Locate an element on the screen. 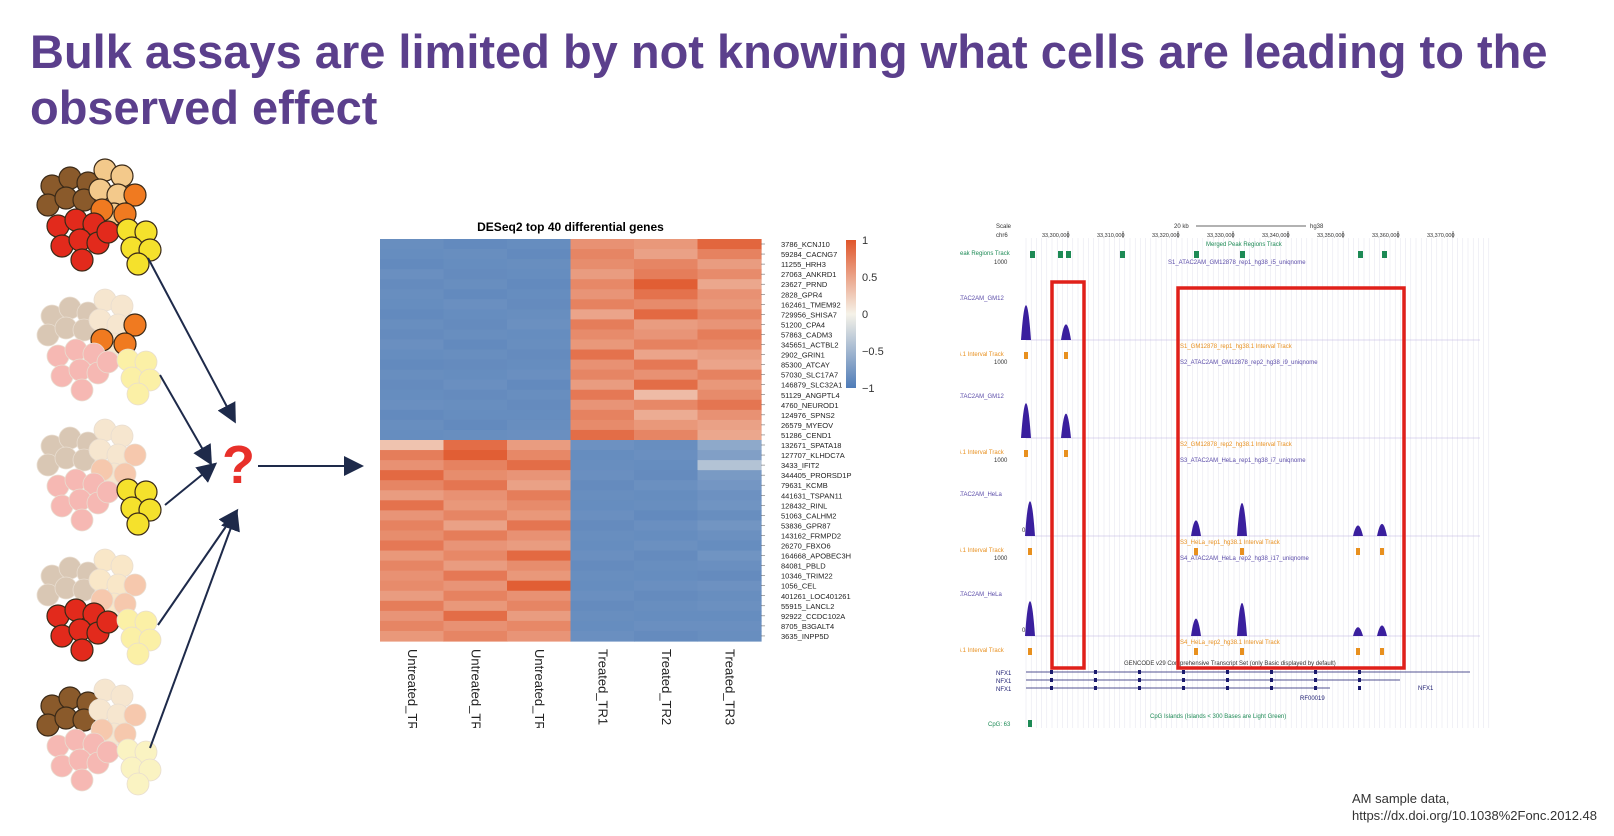 The height and width of the screenshot is (836, 1614). gene-label: 51129_ANGPTL4 is located at coordinates (810, 395).